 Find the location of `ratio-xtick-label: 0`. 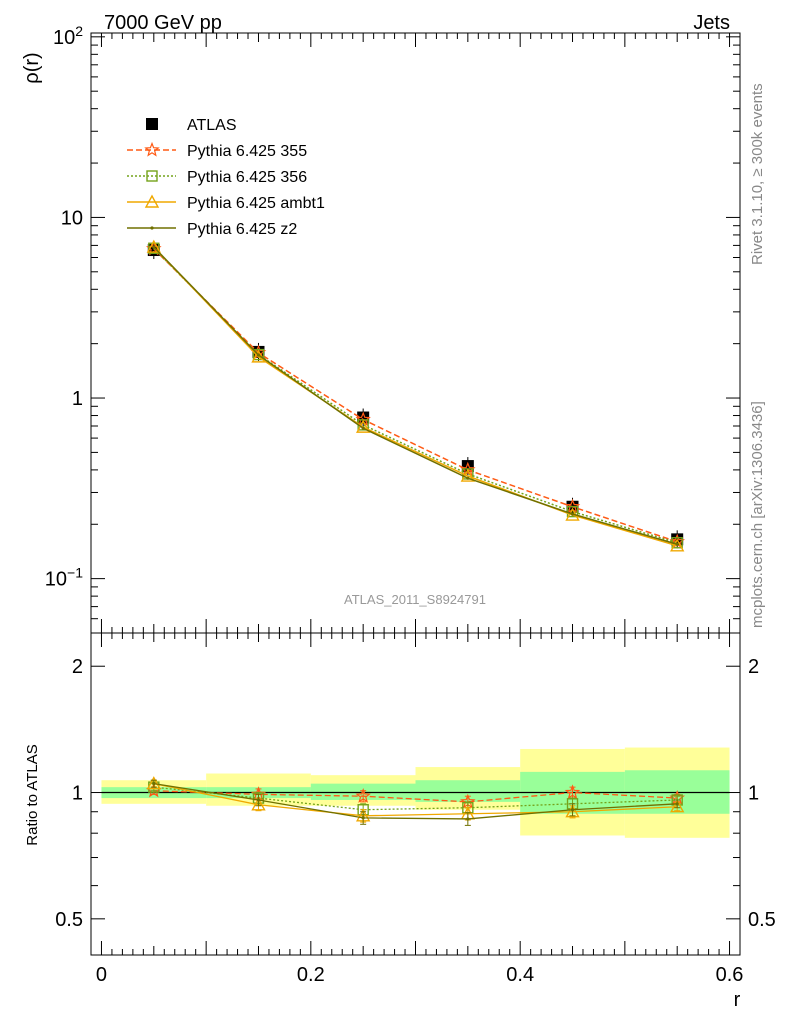

ratio-xtick-label: 0 is located at coordinates (101, 975).